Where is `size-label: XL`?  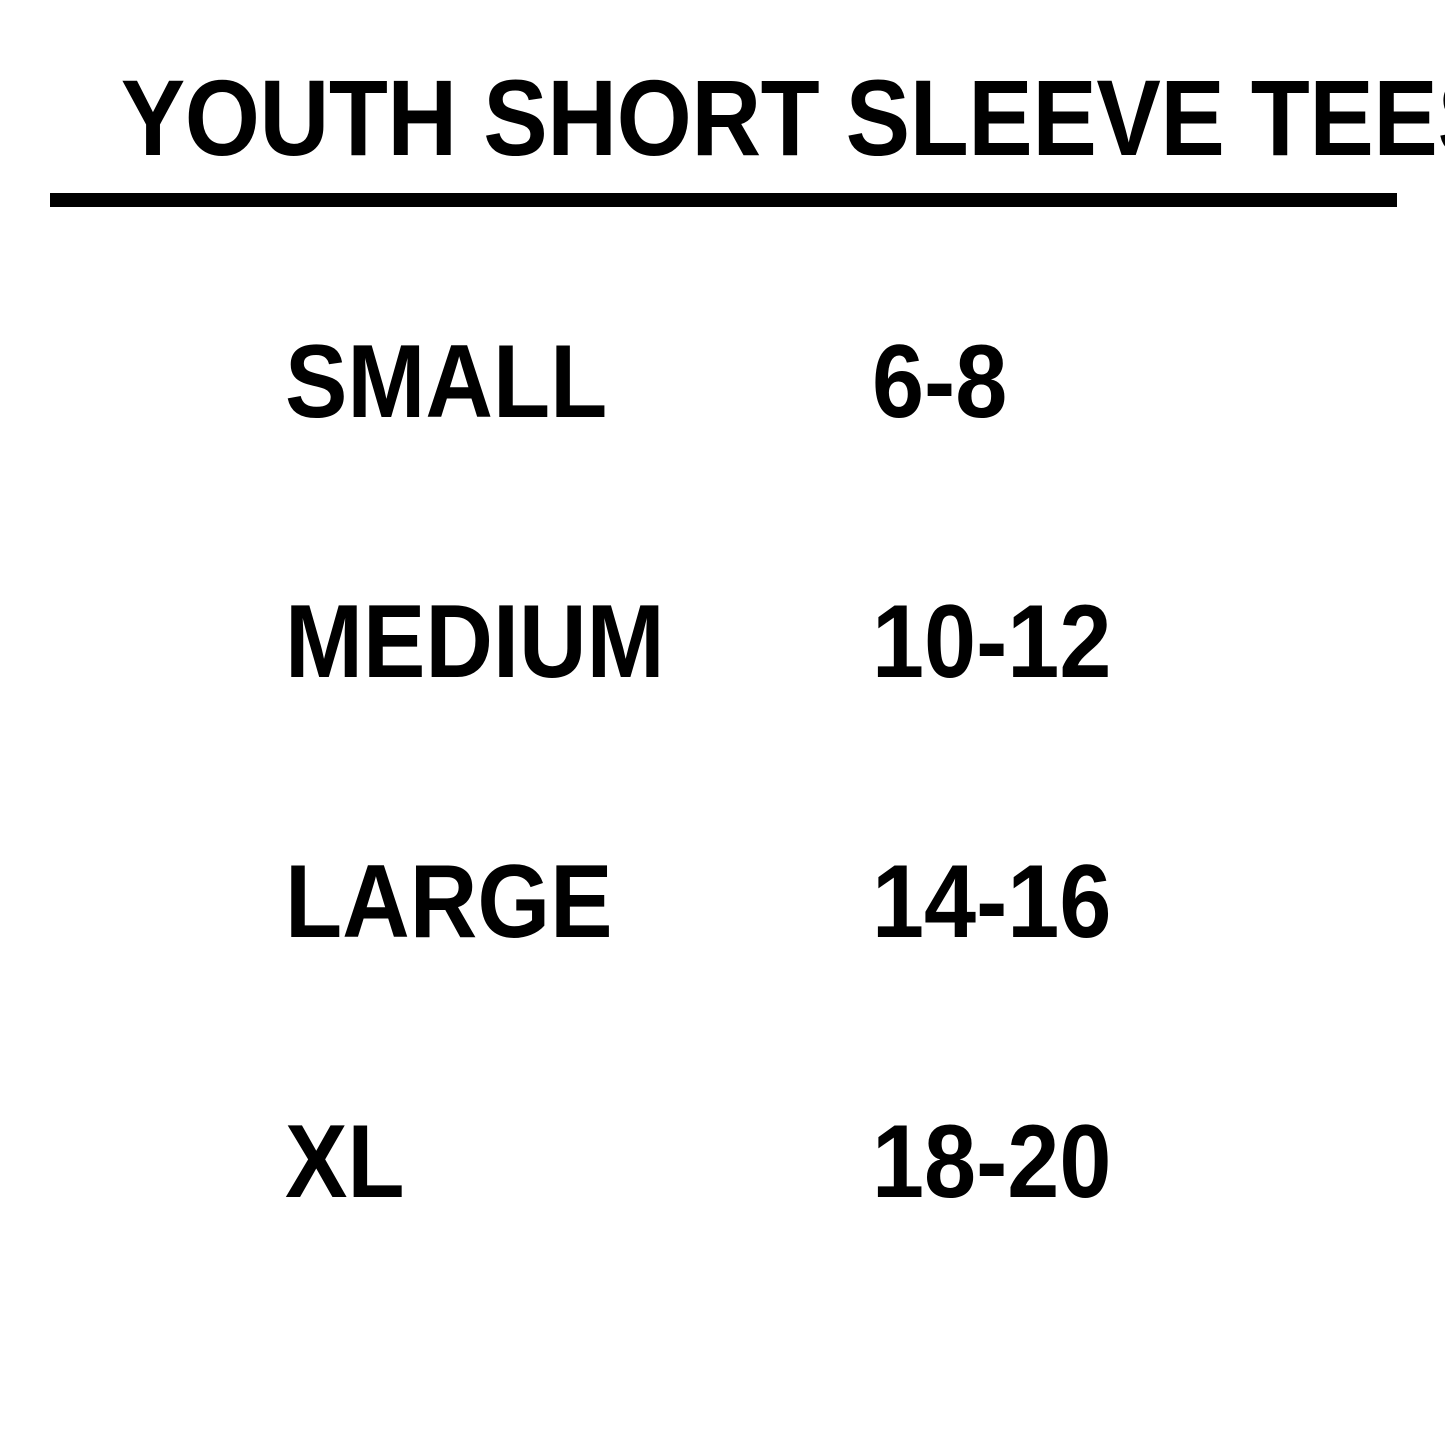
size-label: XL is located at coordinates (345, 1162).